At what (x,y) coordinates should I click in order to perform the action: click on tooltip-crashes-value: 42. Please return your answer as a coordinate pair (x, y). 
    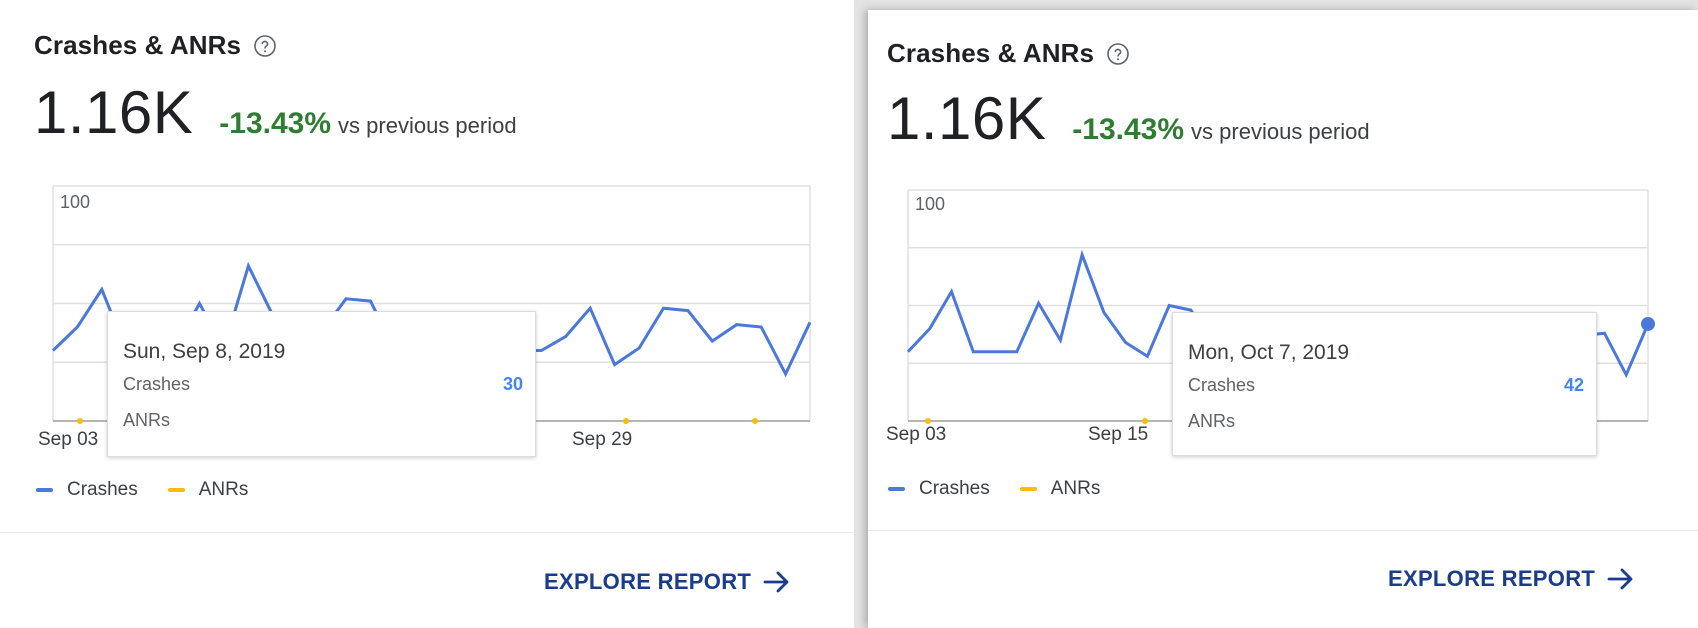
    Looking at the image, I should click on (1573, 385).